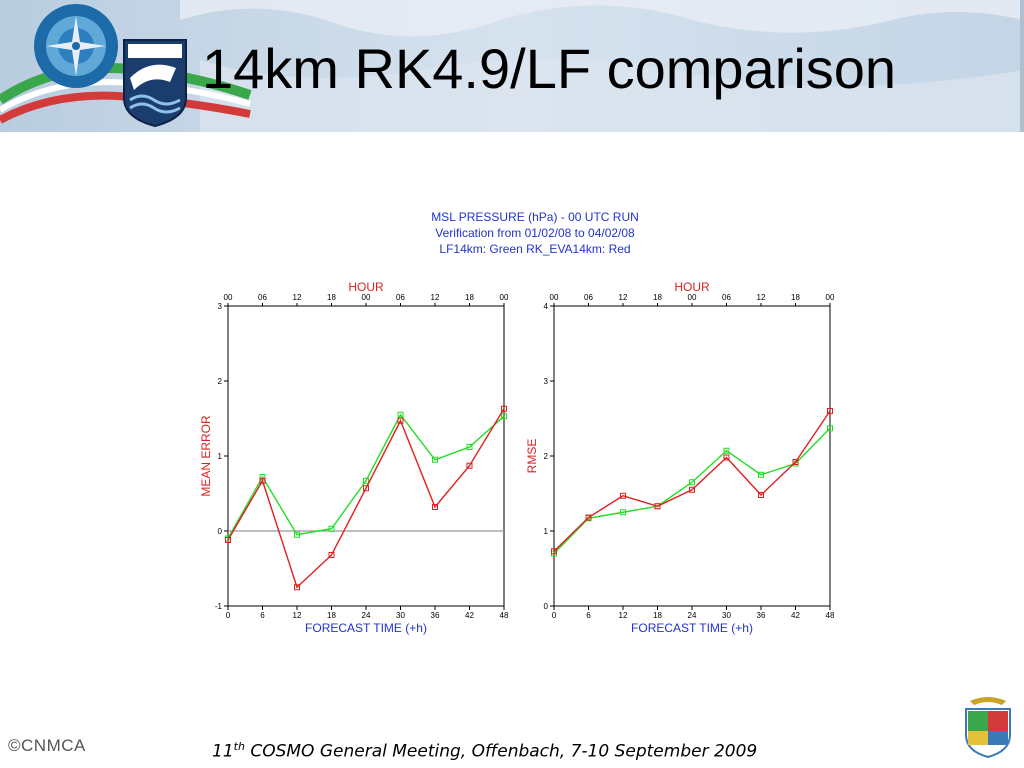  I want to click on chart1-plot-frame, so click(366, 456).